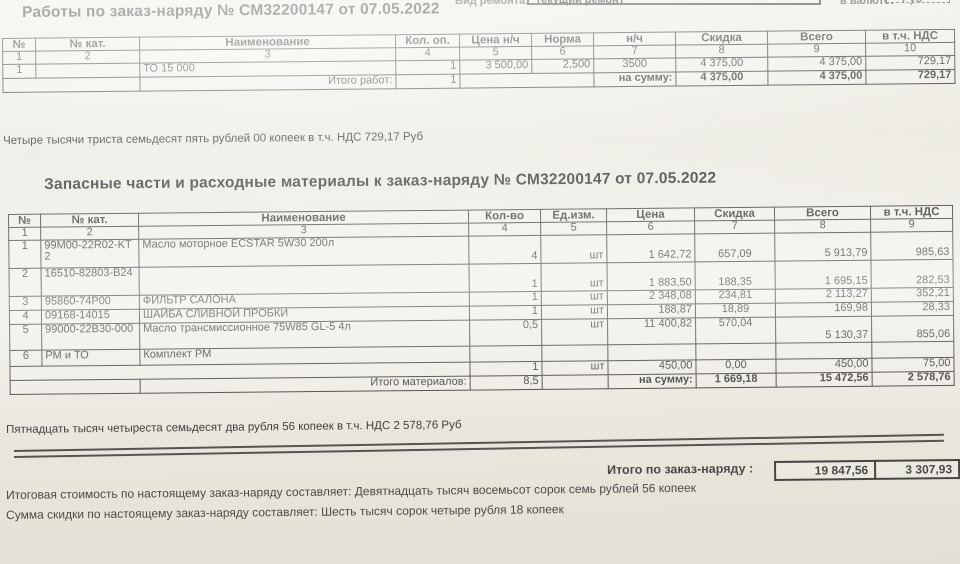 The width and height of the screenshot is (960, 564). What do you see at coordinates (912, 328) in the screenshot?
I see `parts-row-vat: 855,06` at bounding box center [912, 328].